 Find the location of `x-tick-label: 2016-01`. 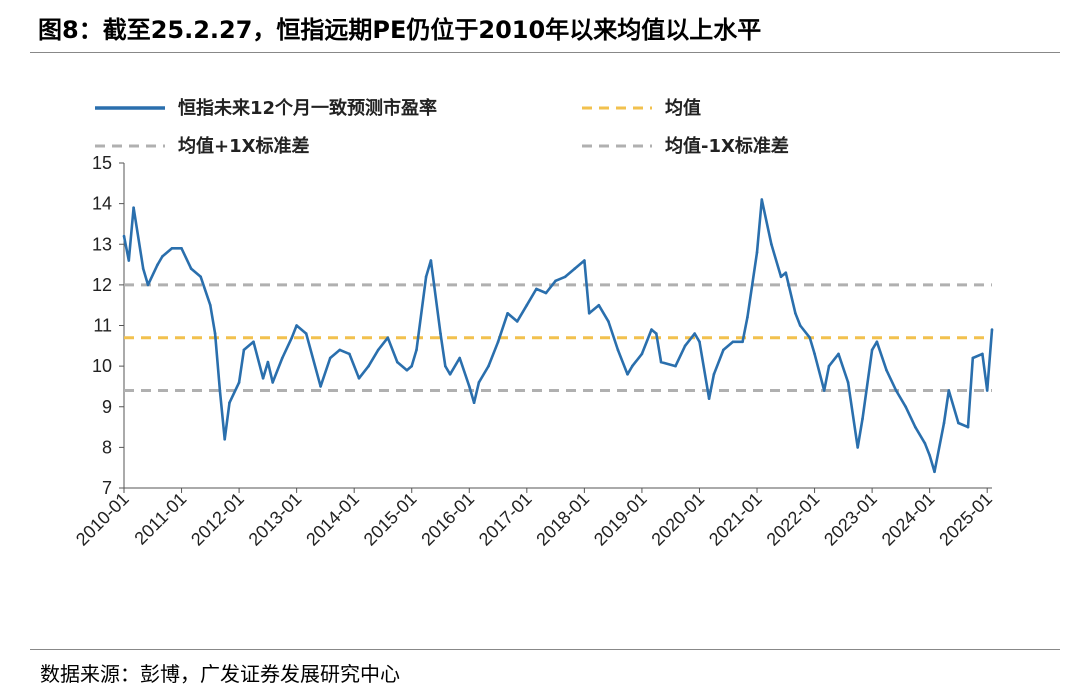

x-tick-label: 2016-01 is located at coordinates (447, 519).